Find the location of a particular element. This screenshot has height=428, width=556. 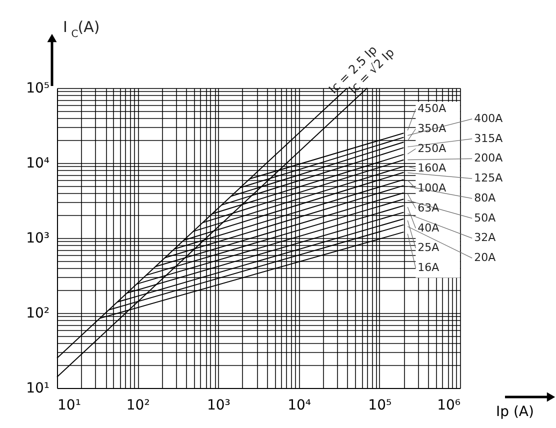

y-tick-label: 10⁵ is located at coordinates (38, 88).